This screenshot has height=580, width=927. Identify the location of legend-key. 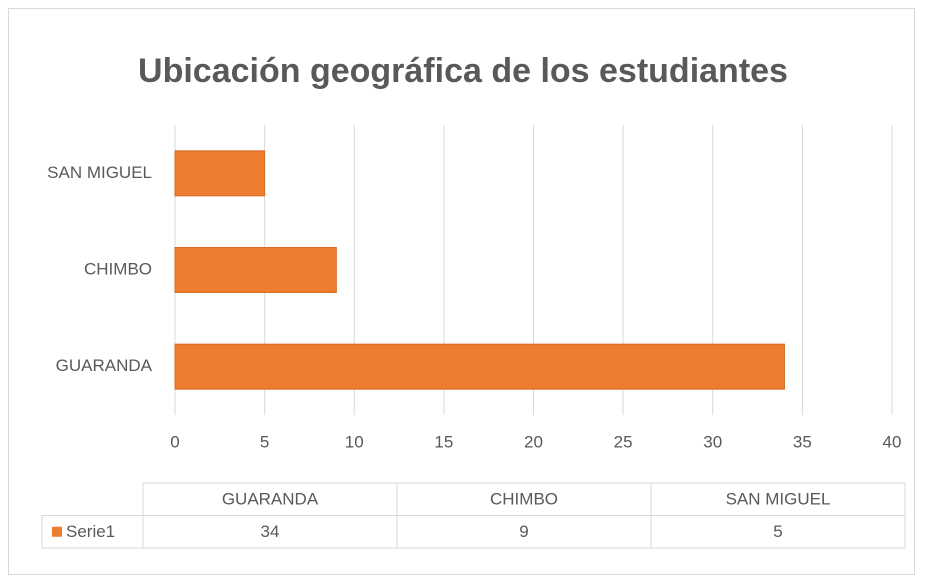
(57, 531).